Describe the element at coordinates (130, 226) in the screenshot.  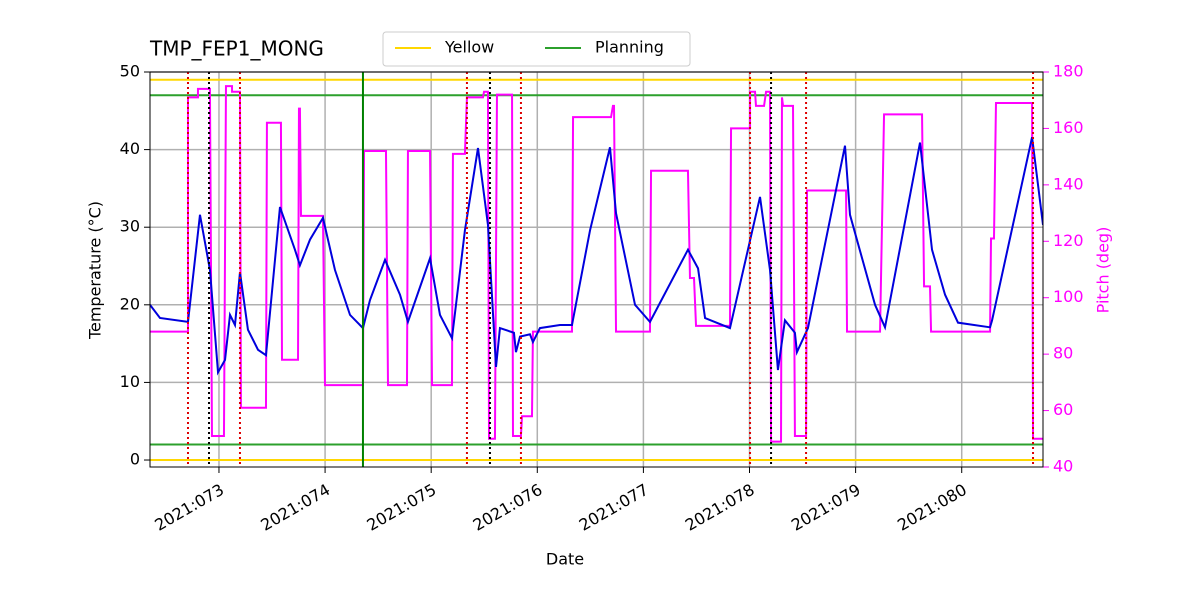
I see `y-tick-label: 30` at that location.